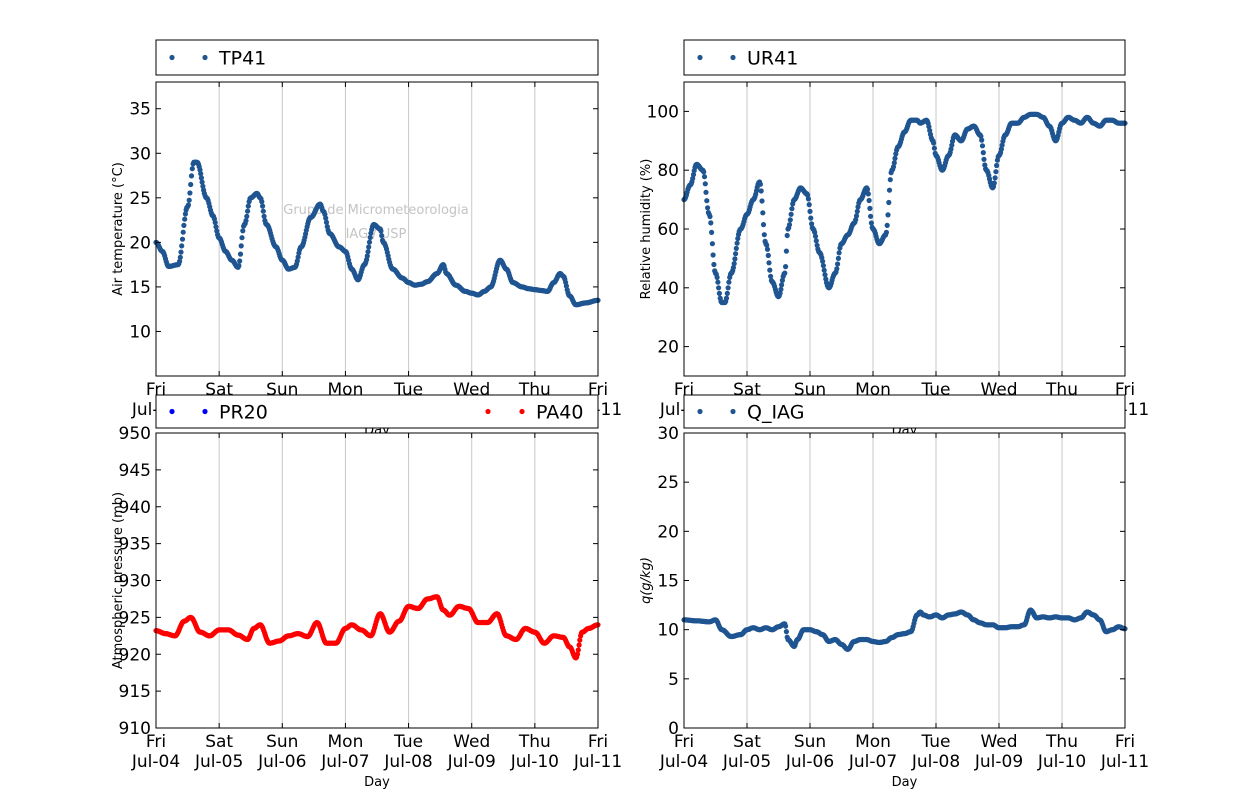 Image resolution: width=1250 pixels, height=810 pixels. Describe the element at coordinates (135, 618) in the screenshot. I see `y-tick-label: 925` at that location.